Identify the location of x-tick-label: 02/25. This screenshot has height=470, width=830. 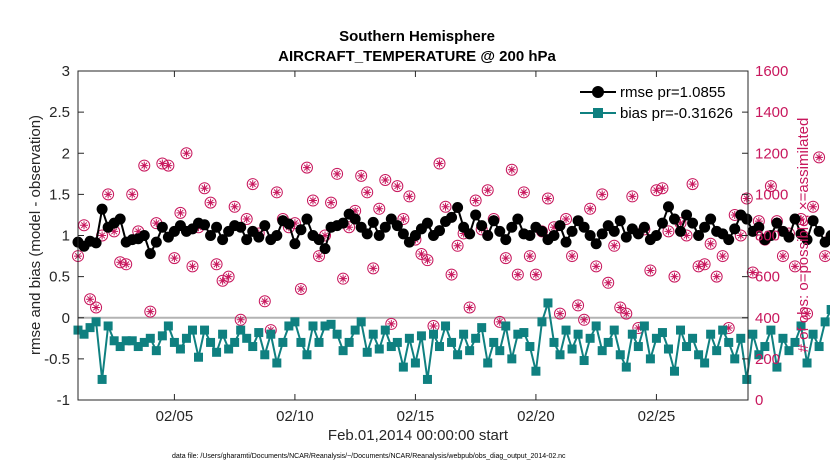
(657, 416).